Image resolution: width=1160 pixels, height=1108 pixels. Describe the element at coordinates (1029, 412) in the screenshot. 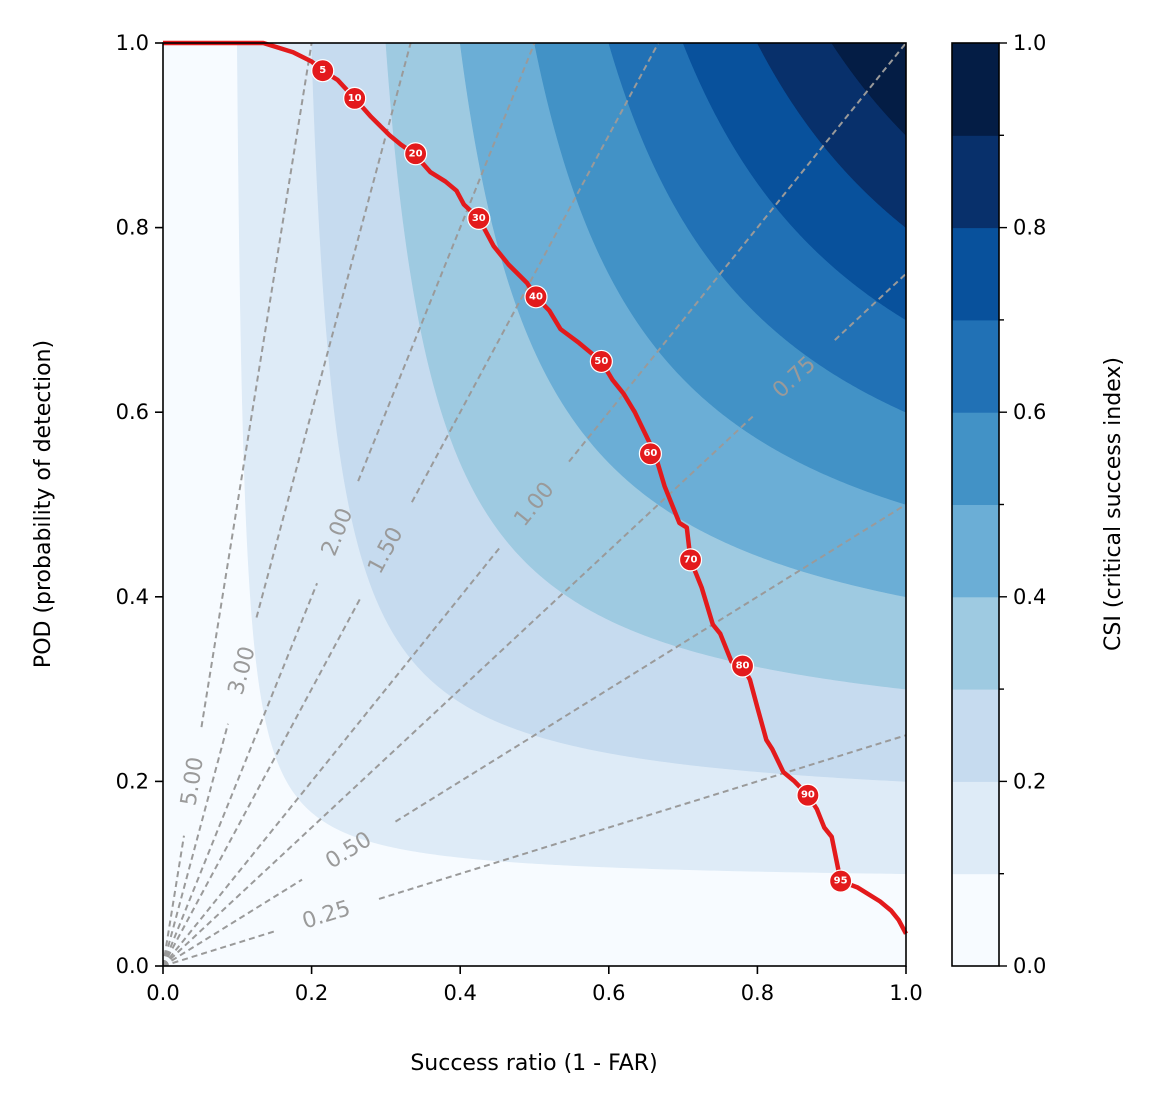

I see `colorbar-tick-label: 0.6` at that location.